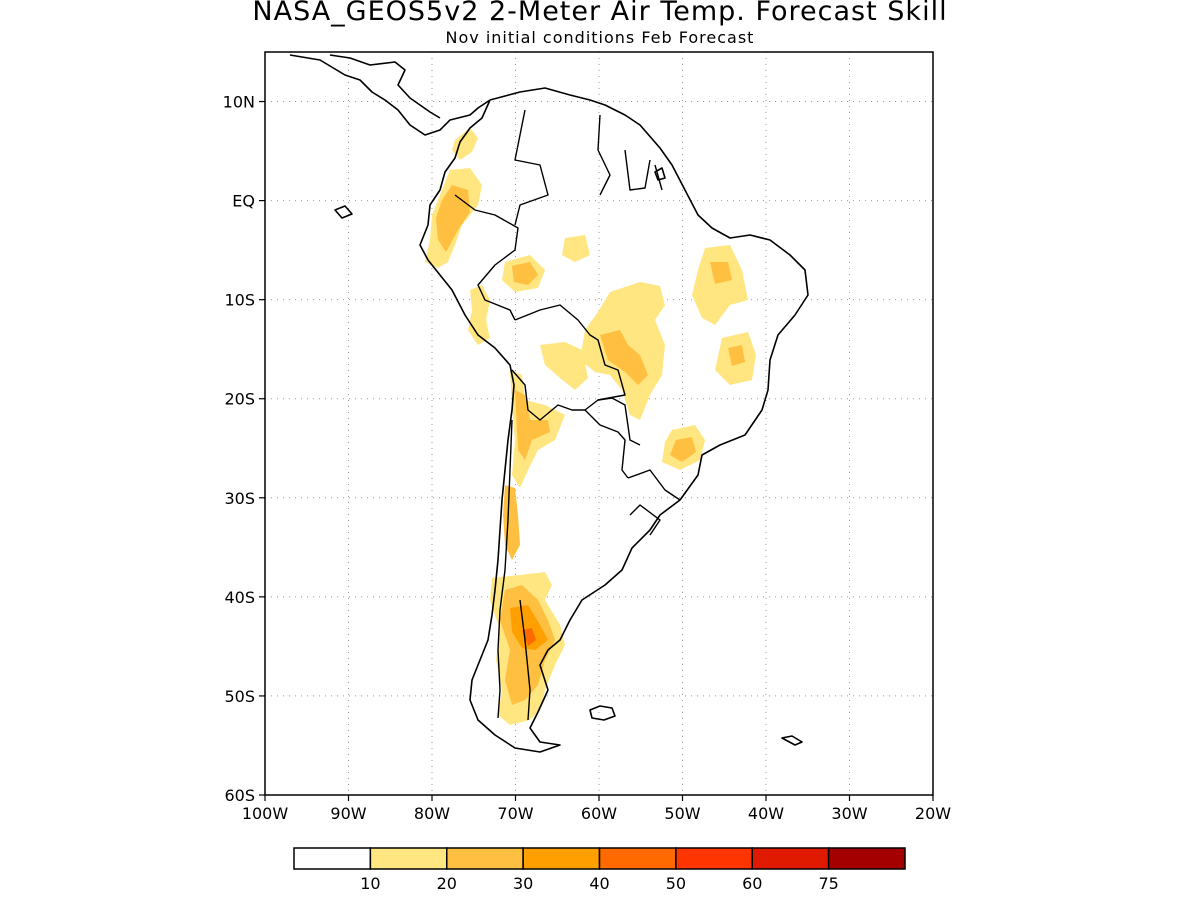 The width and height of the screenshot is (1200, 900). What do you see at coordinates (570, 424) in the screenshot?
I see `border-bolivia-chile-argentina` at bounding box center [570, 424].